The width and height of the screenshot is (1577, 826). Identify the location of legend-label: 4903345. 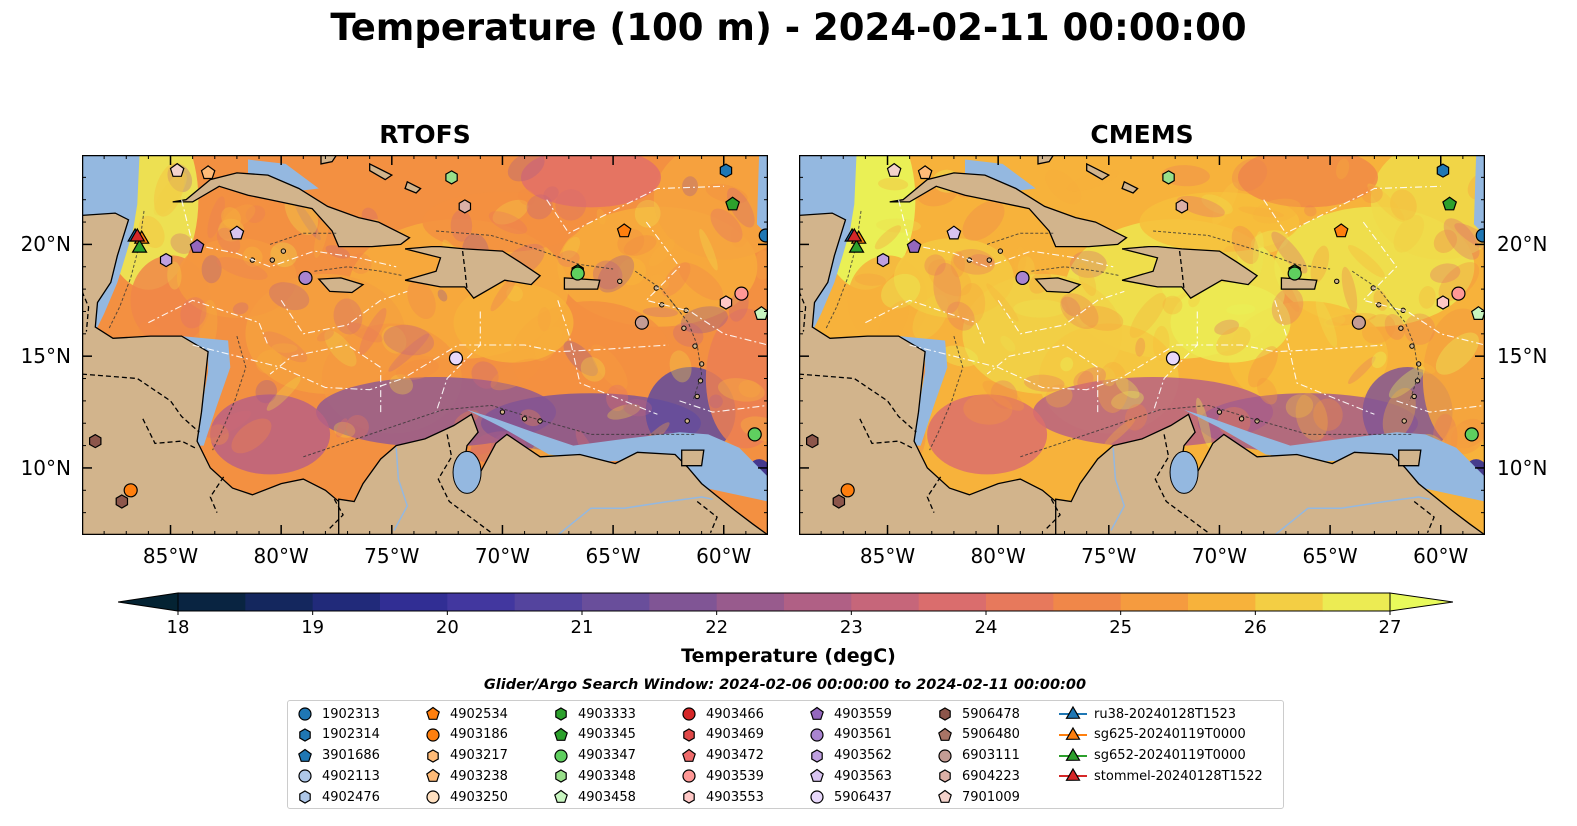
(607, 735).